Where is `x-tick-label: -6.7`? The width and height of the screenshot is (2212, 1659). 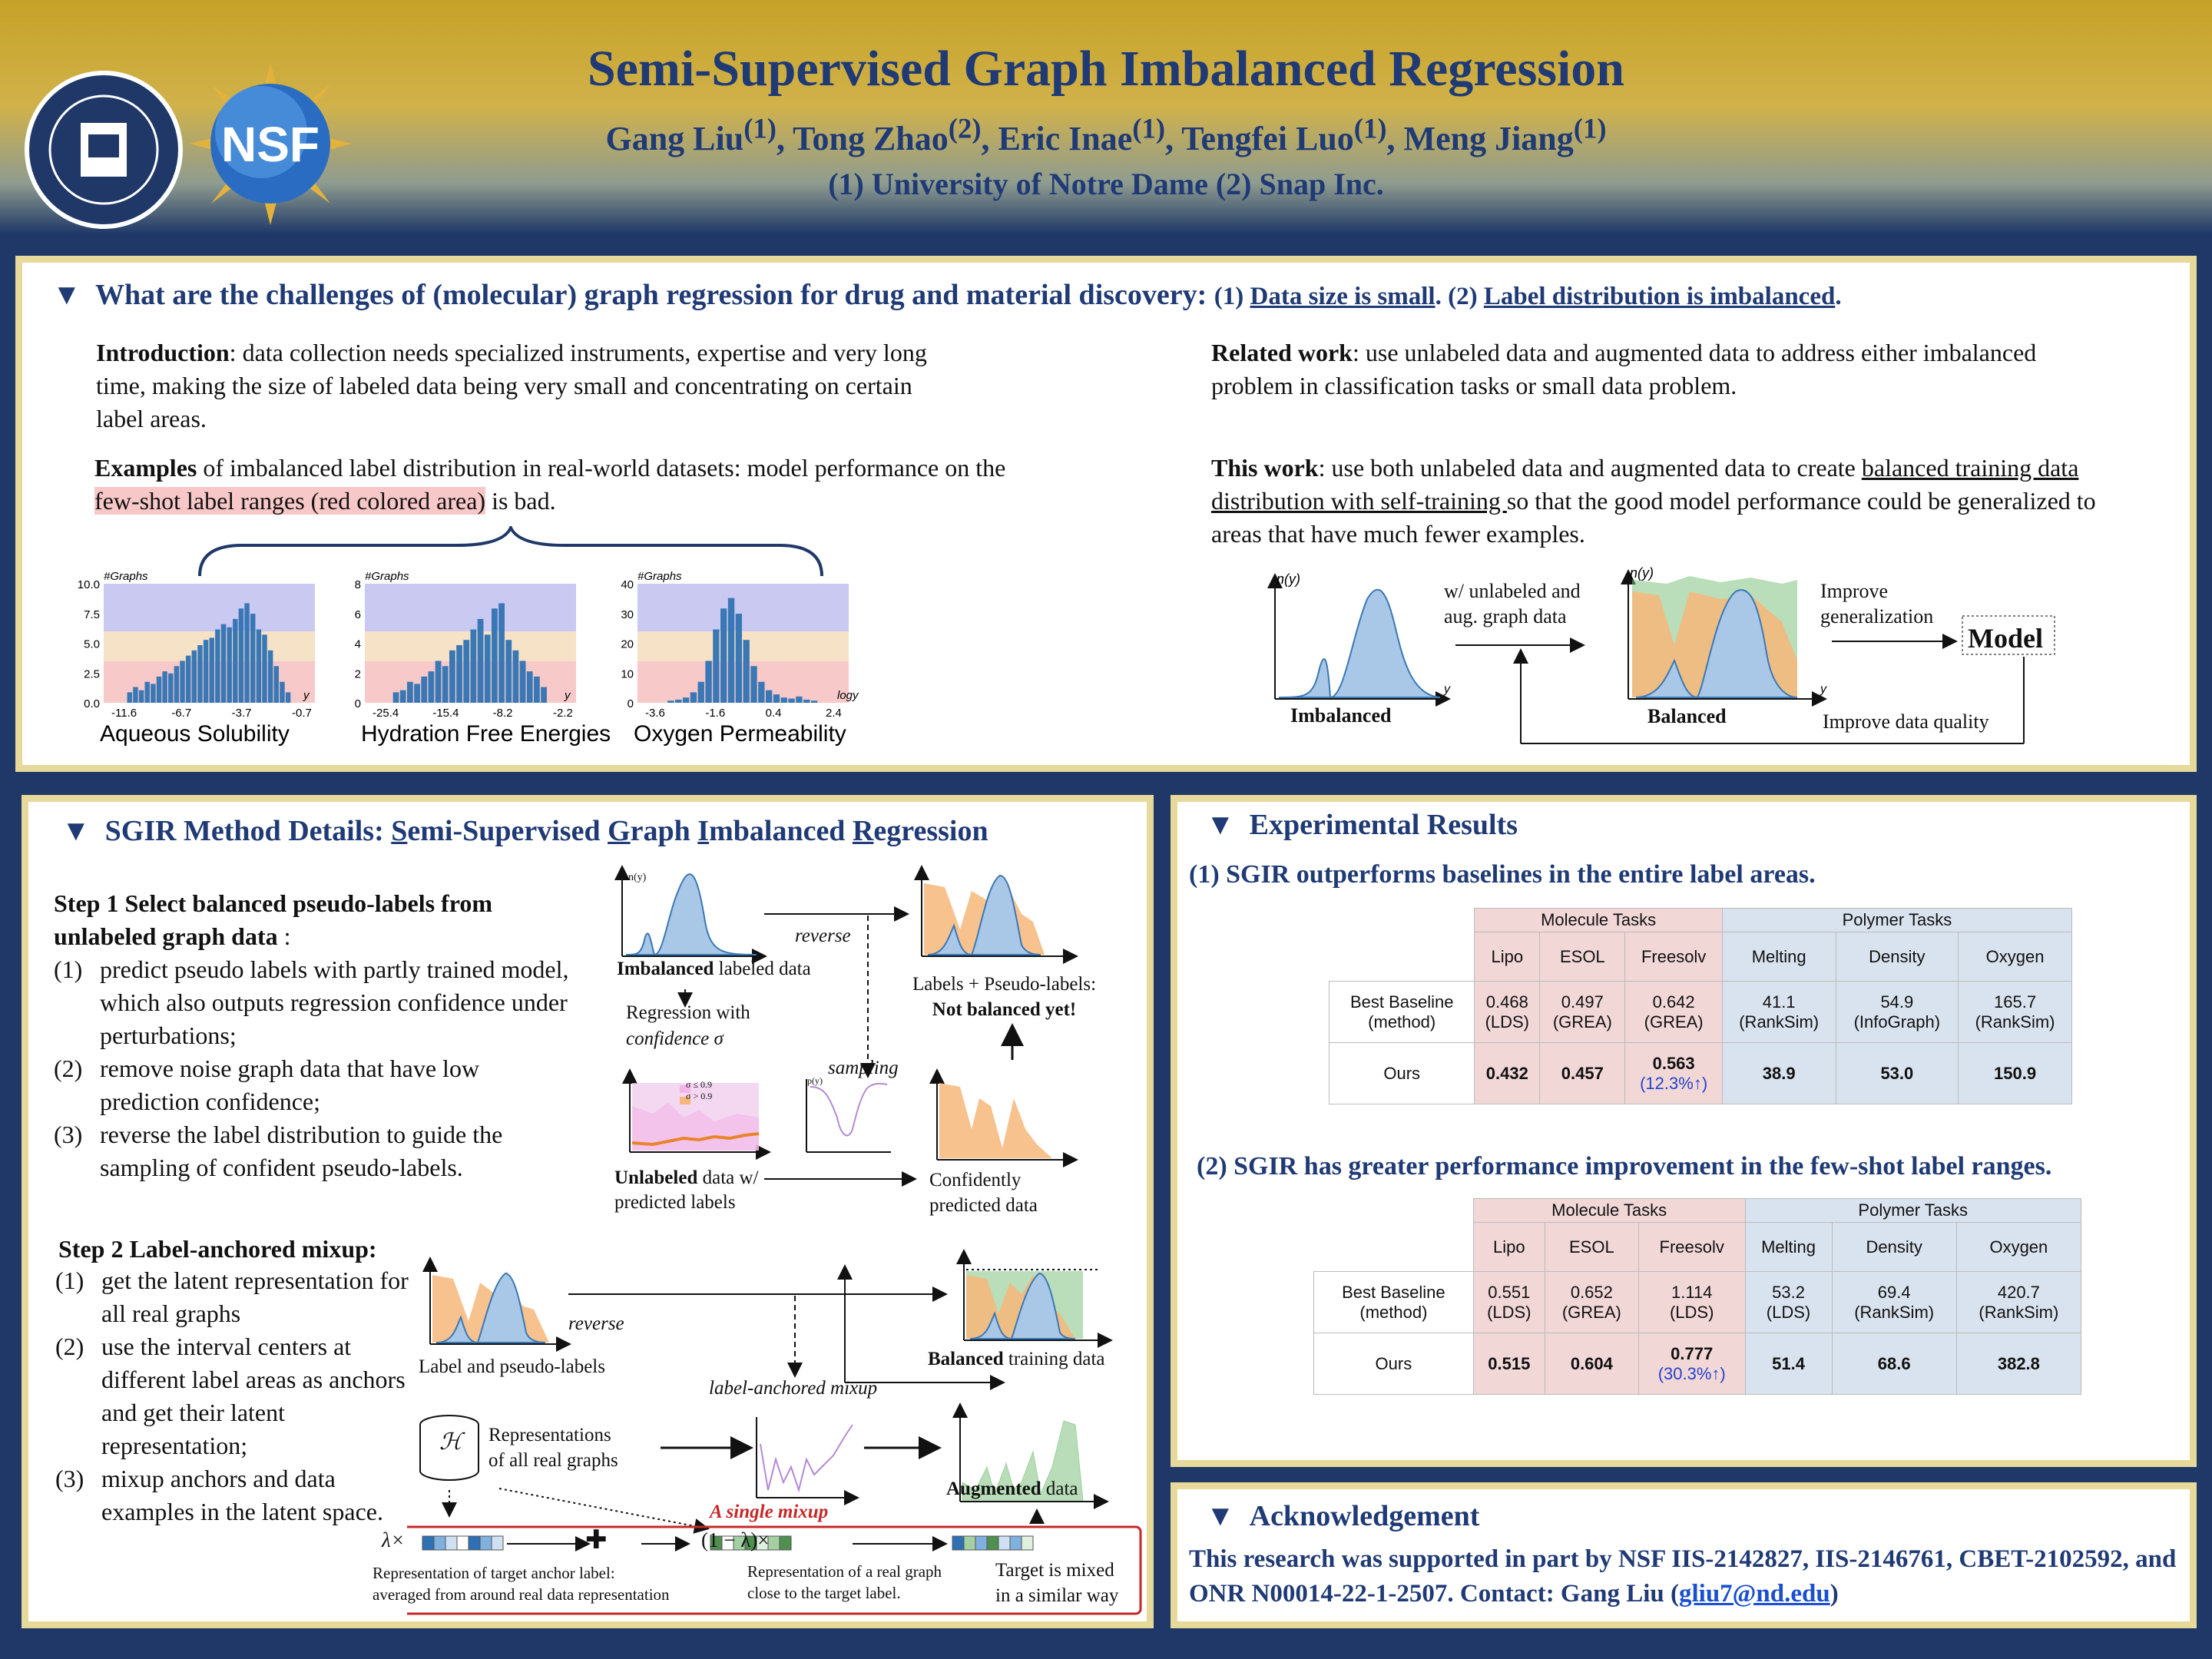
x-tick-label: -6.7 is located at coordinates (181, 714).